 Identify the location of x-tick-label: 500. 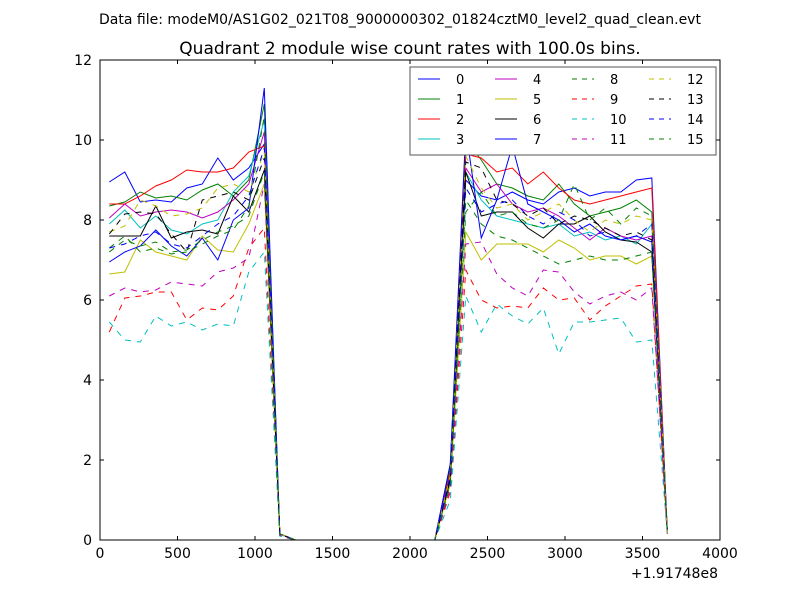
(177, 554).